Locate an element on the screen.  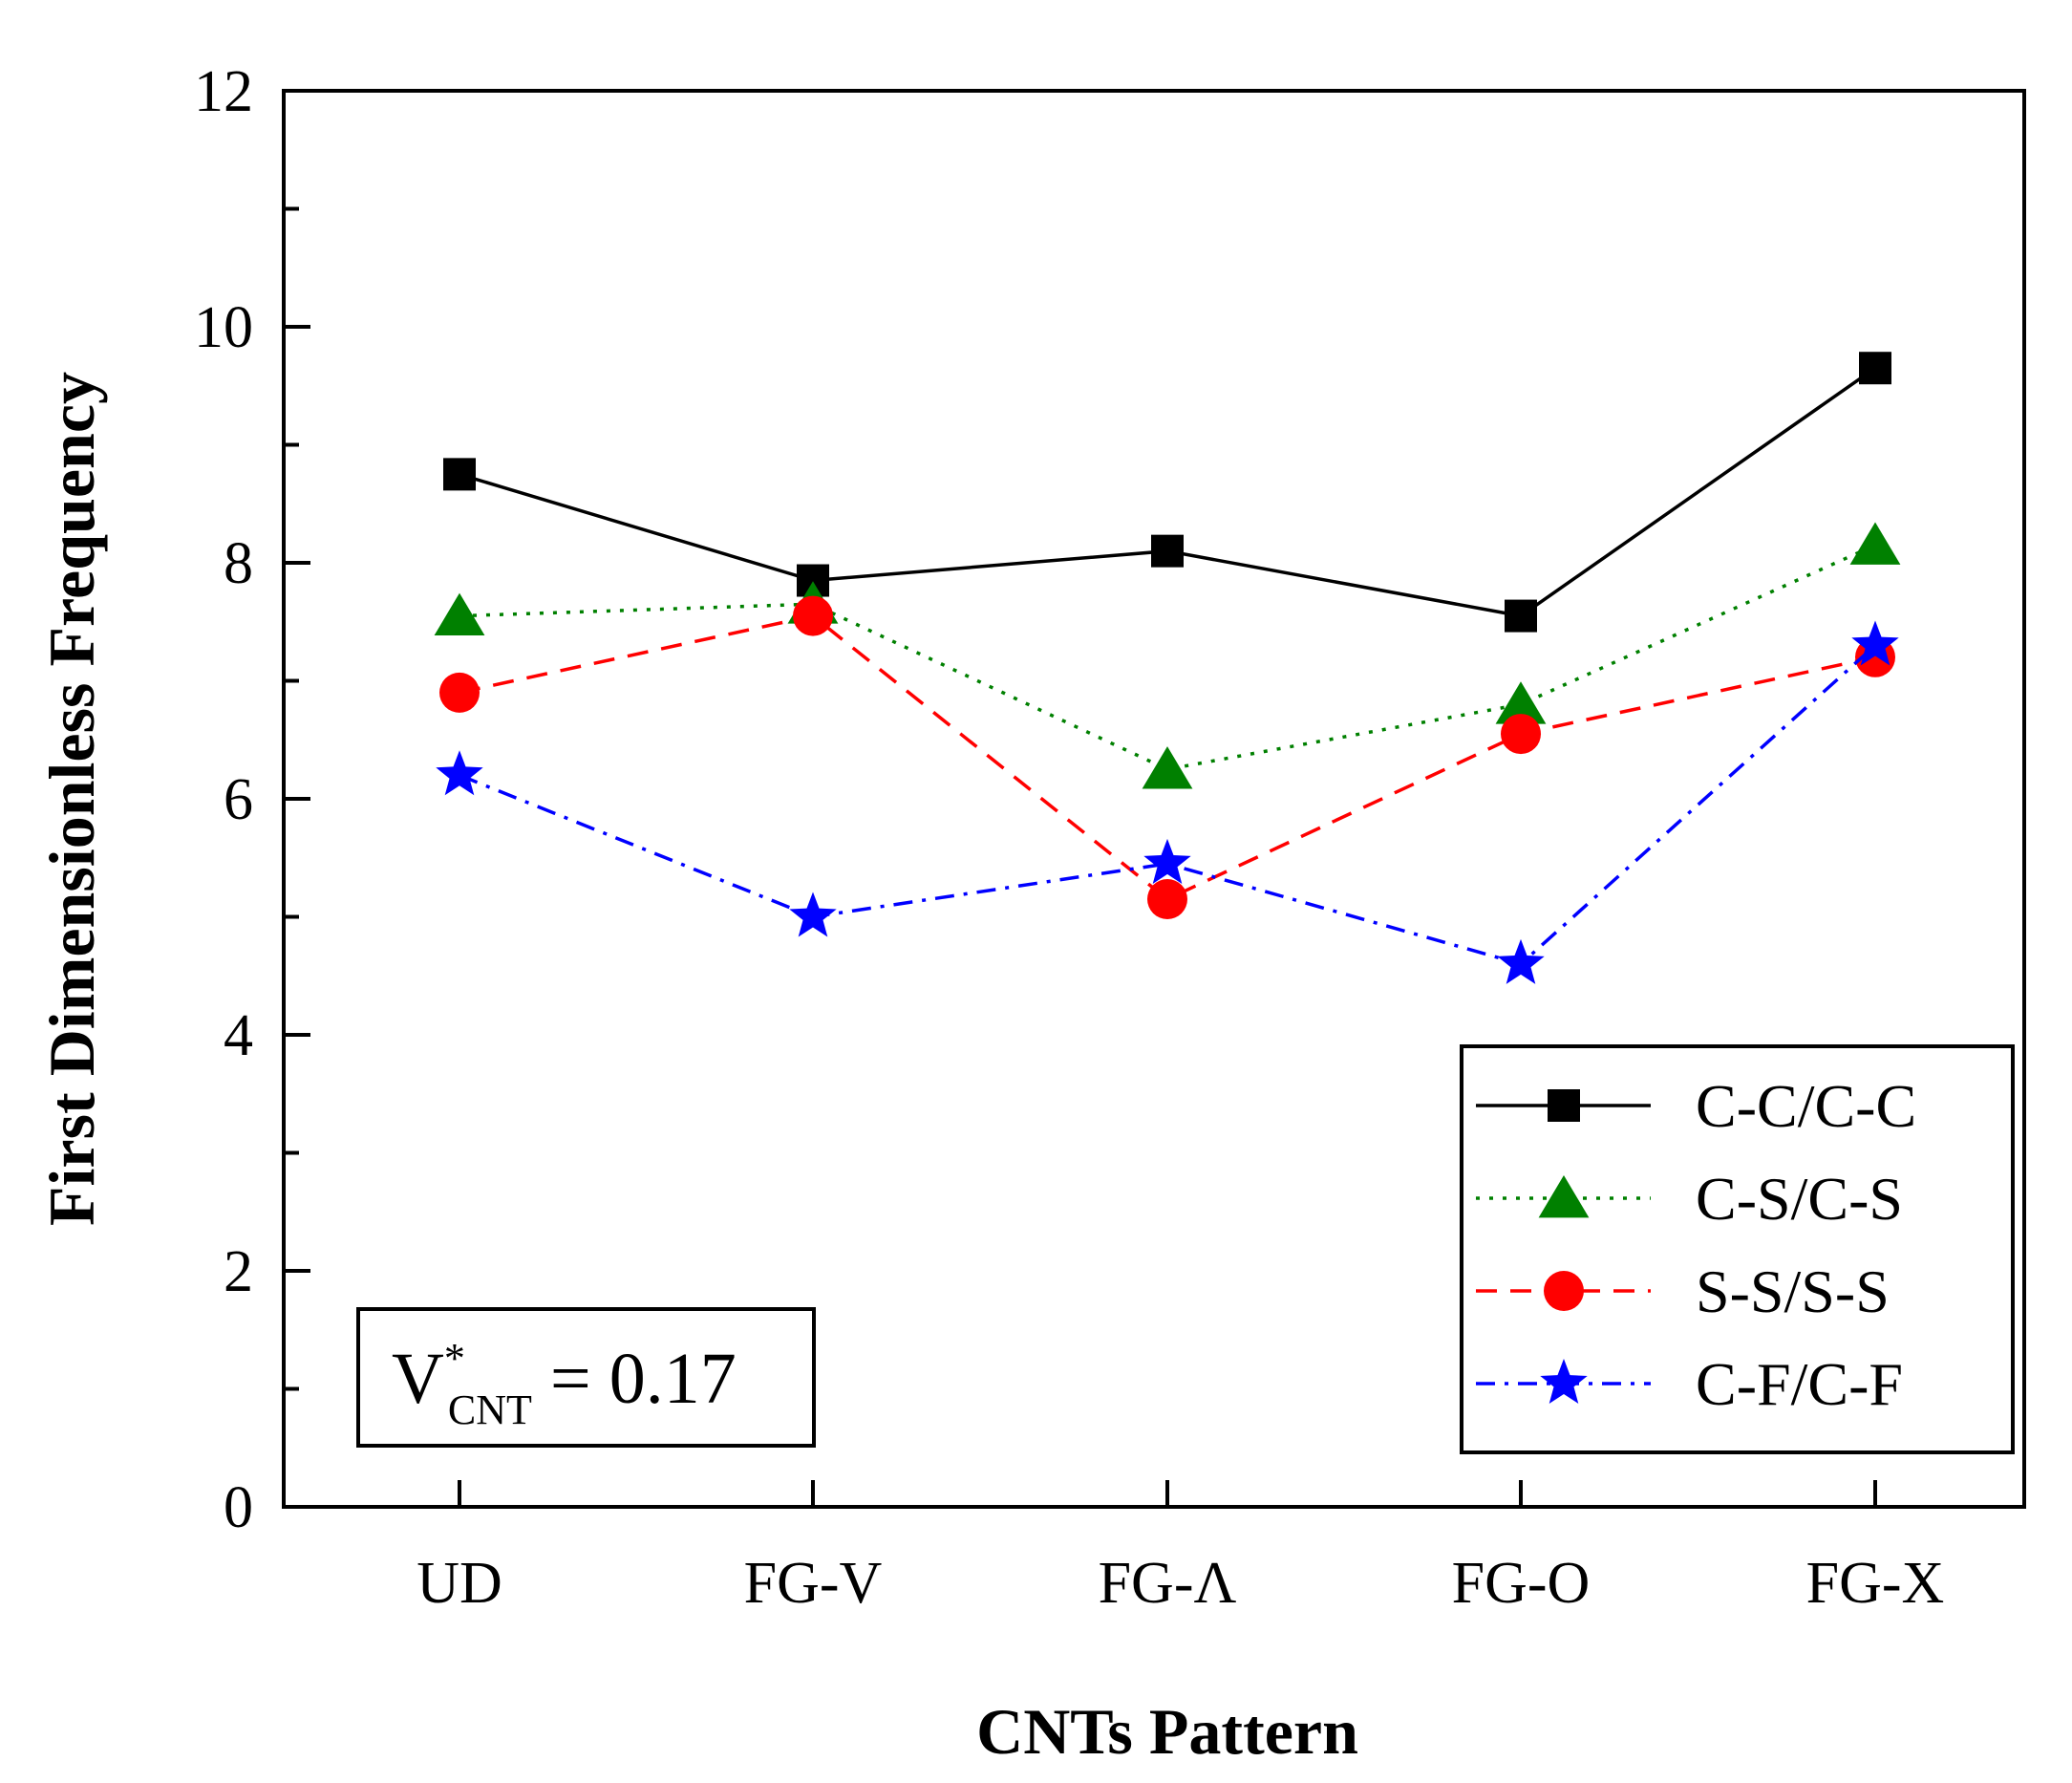
annotation-symbol: V is located at coordinates (418, 1379).